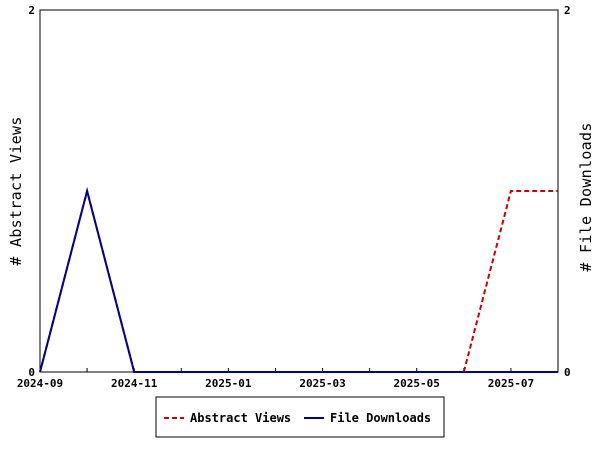  Describe the element at coordinates (228, 383) in the screenshot. I see `x-tick-label: 2025-01` at that location.